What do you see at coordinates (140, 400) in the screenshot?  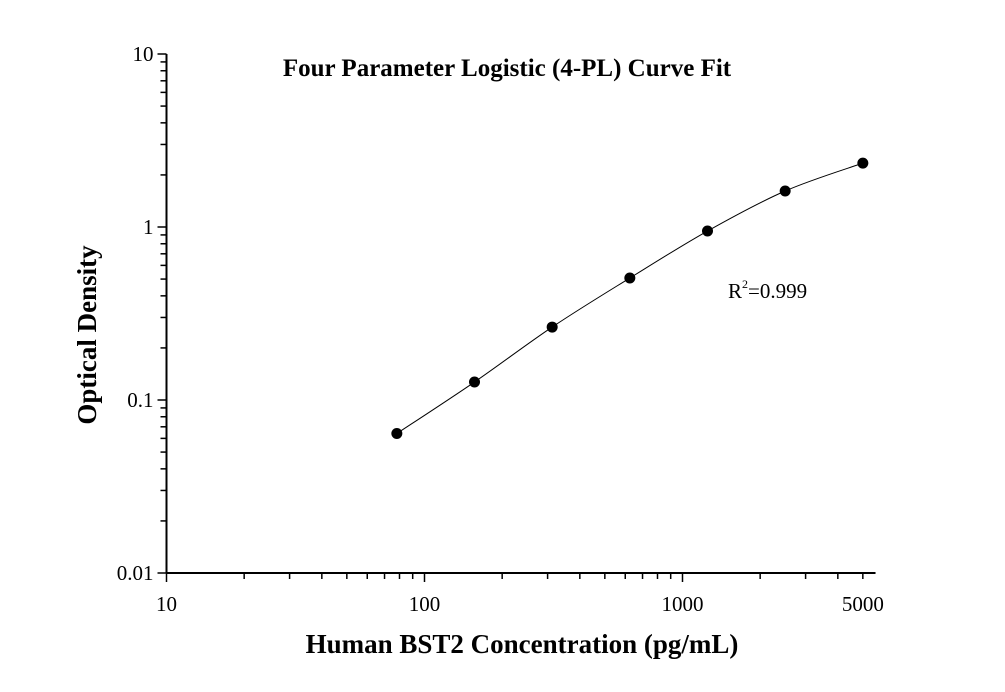 I see `y-tick-label: 0.1` at bounding box center [140, 400].